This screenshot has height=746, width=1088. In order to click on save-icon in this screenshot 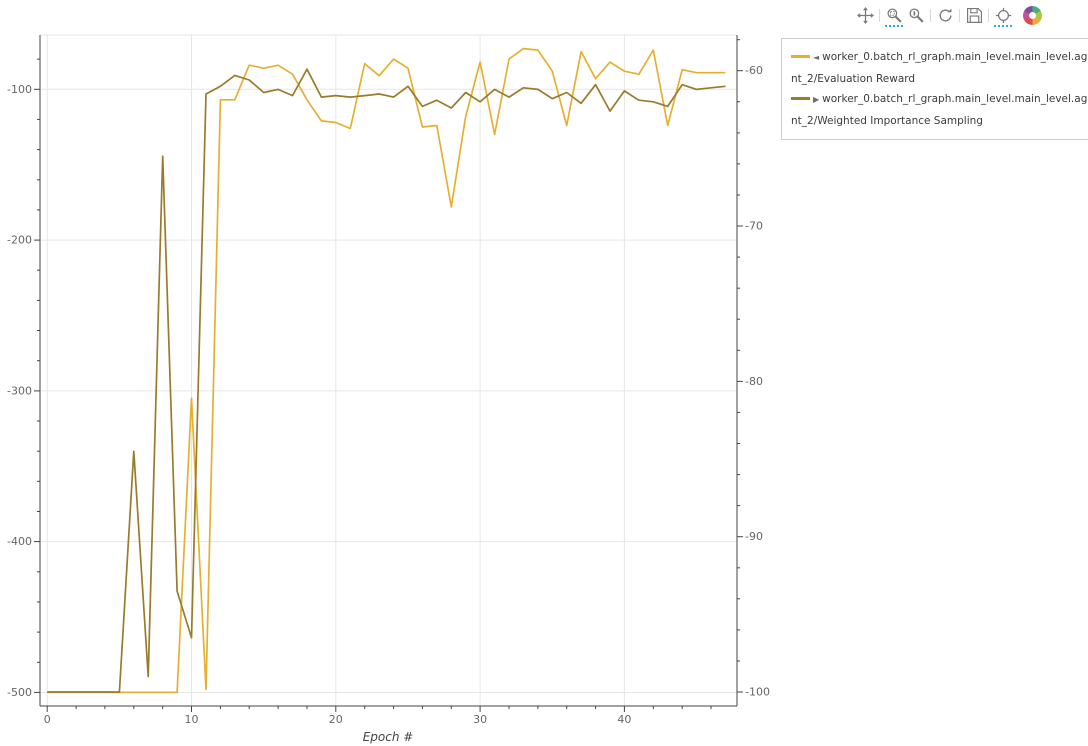, I will do `click(974, 15)`.